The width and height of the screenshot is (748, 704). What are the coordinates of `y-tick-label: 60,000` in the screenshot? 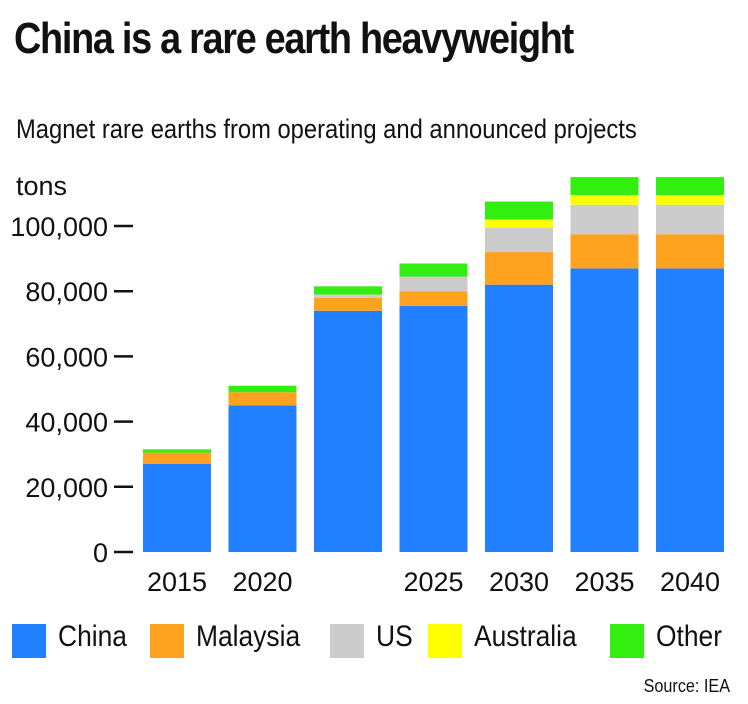 It's located at (66, 357).